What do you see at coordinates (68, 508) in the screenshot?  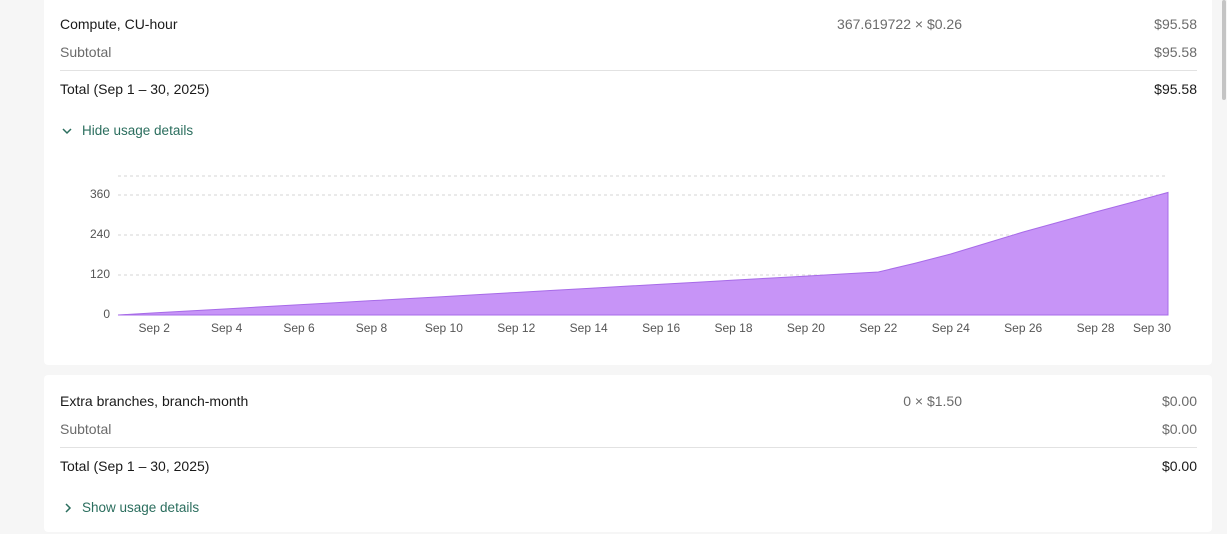 I see `chevron-right` at bounding box center [68, 508].